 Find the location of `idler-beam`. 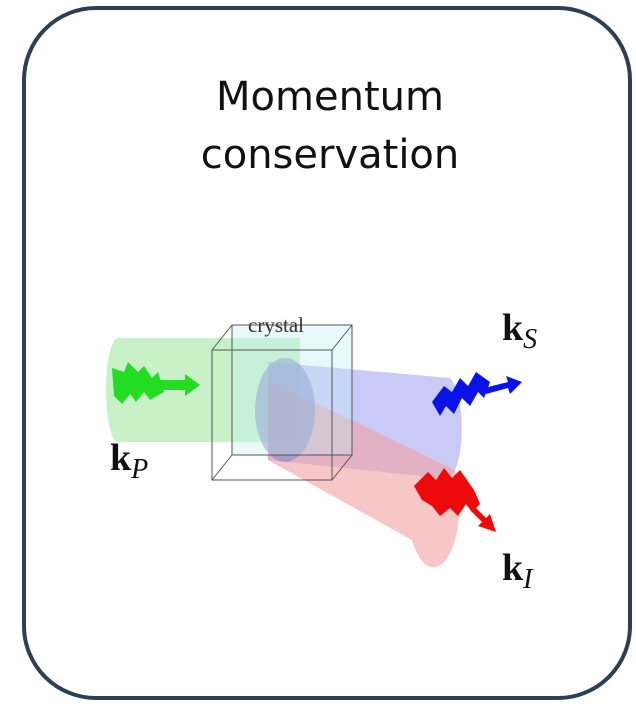

idler-beam is located at coordinates (364, 474).